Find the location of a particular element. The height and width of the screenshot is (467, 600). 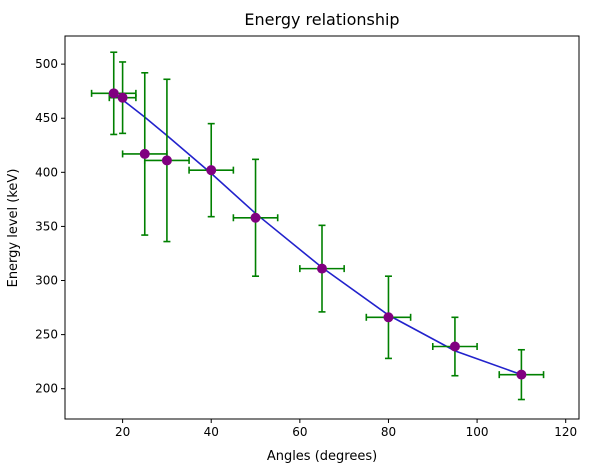

x-axis: 20 40 60 80 100 120 is located at coordinates (346, 429).